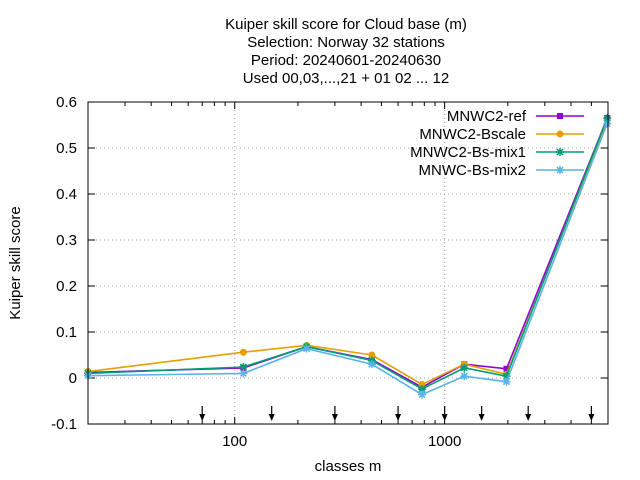 The height and width of the screenshot is (480, 640). Describe the element at coordinates (472, 170) in the screenshot. I see `legend-label: MNWC-Bs-mix2` at that location.